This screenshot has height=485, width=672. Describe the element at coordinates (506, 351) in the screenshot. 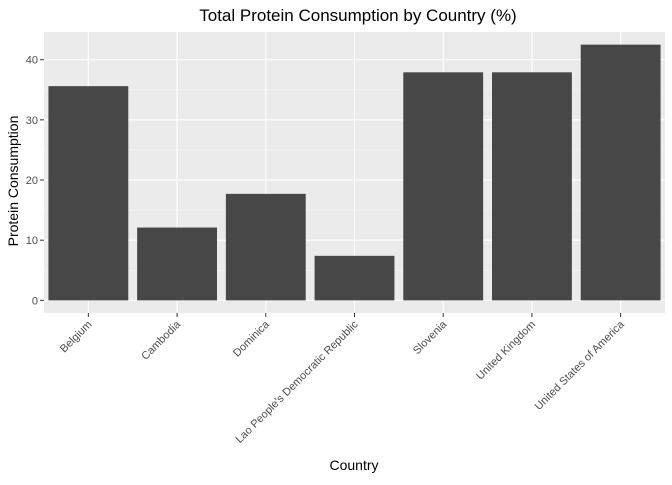

I see `x-tick-label: United Kingdom` at that location.